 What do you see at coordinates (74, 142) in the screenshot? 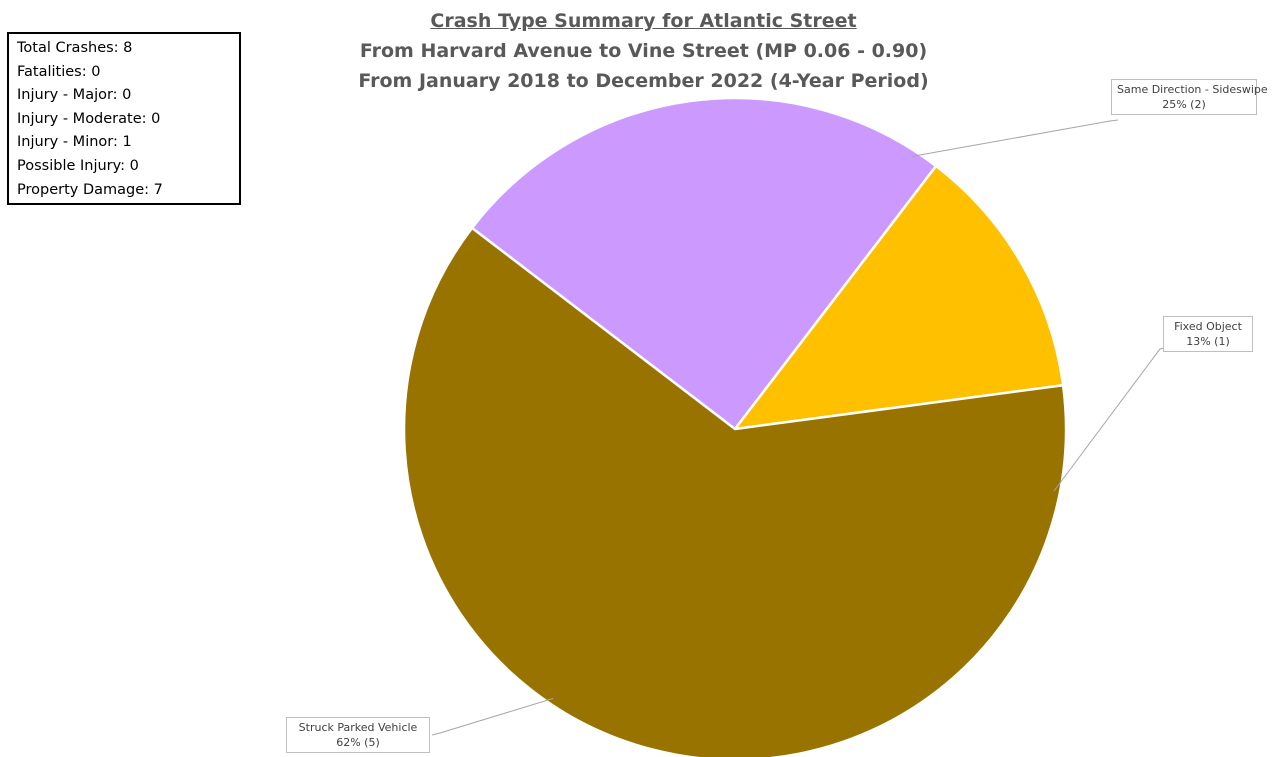
I see `summary-injury-minor: Injury - Minor: 1` at bounding box center [74, 142].